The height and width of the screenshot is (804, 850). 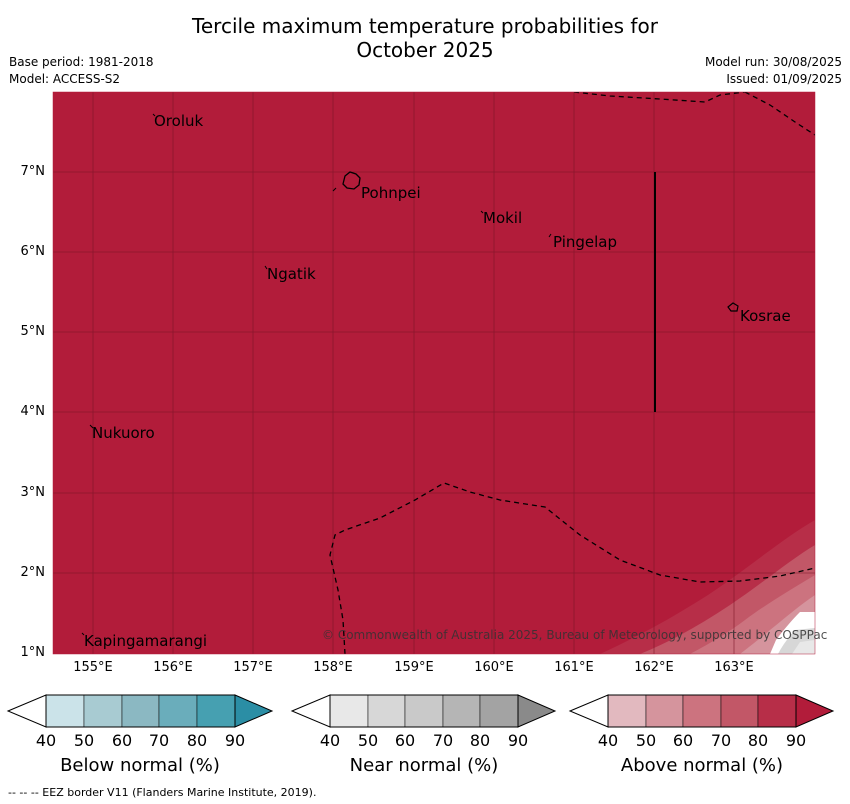 What do you see at coordinates (333, 667) in the screenshot?
I see `lon-label-158e: 158°E` at bounding box center [333, 667].